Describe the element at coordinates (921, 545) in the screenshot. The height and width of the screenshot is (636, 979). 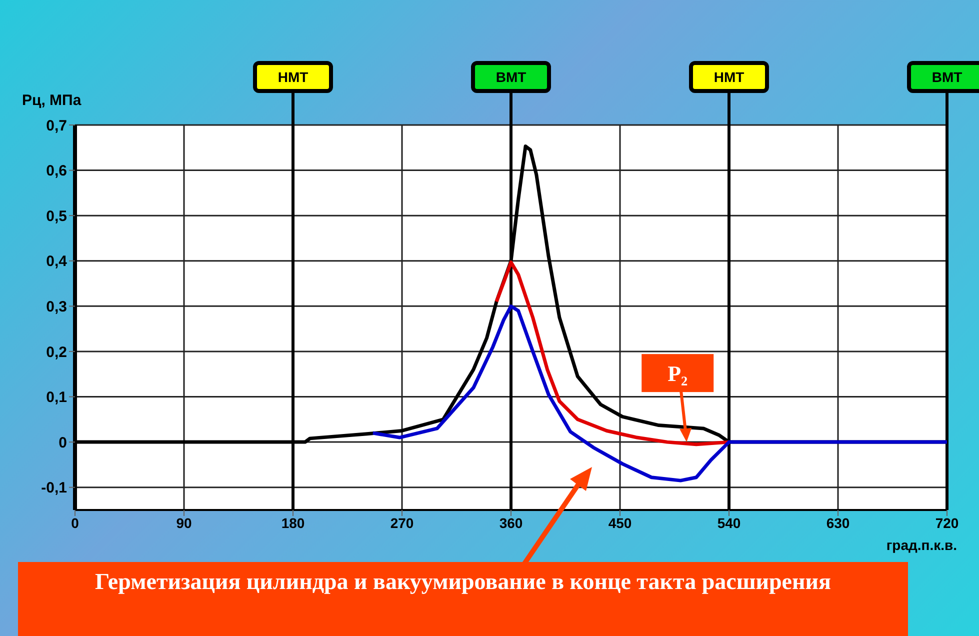
I see `x-axis-title: град.п.к.в.` at that location.